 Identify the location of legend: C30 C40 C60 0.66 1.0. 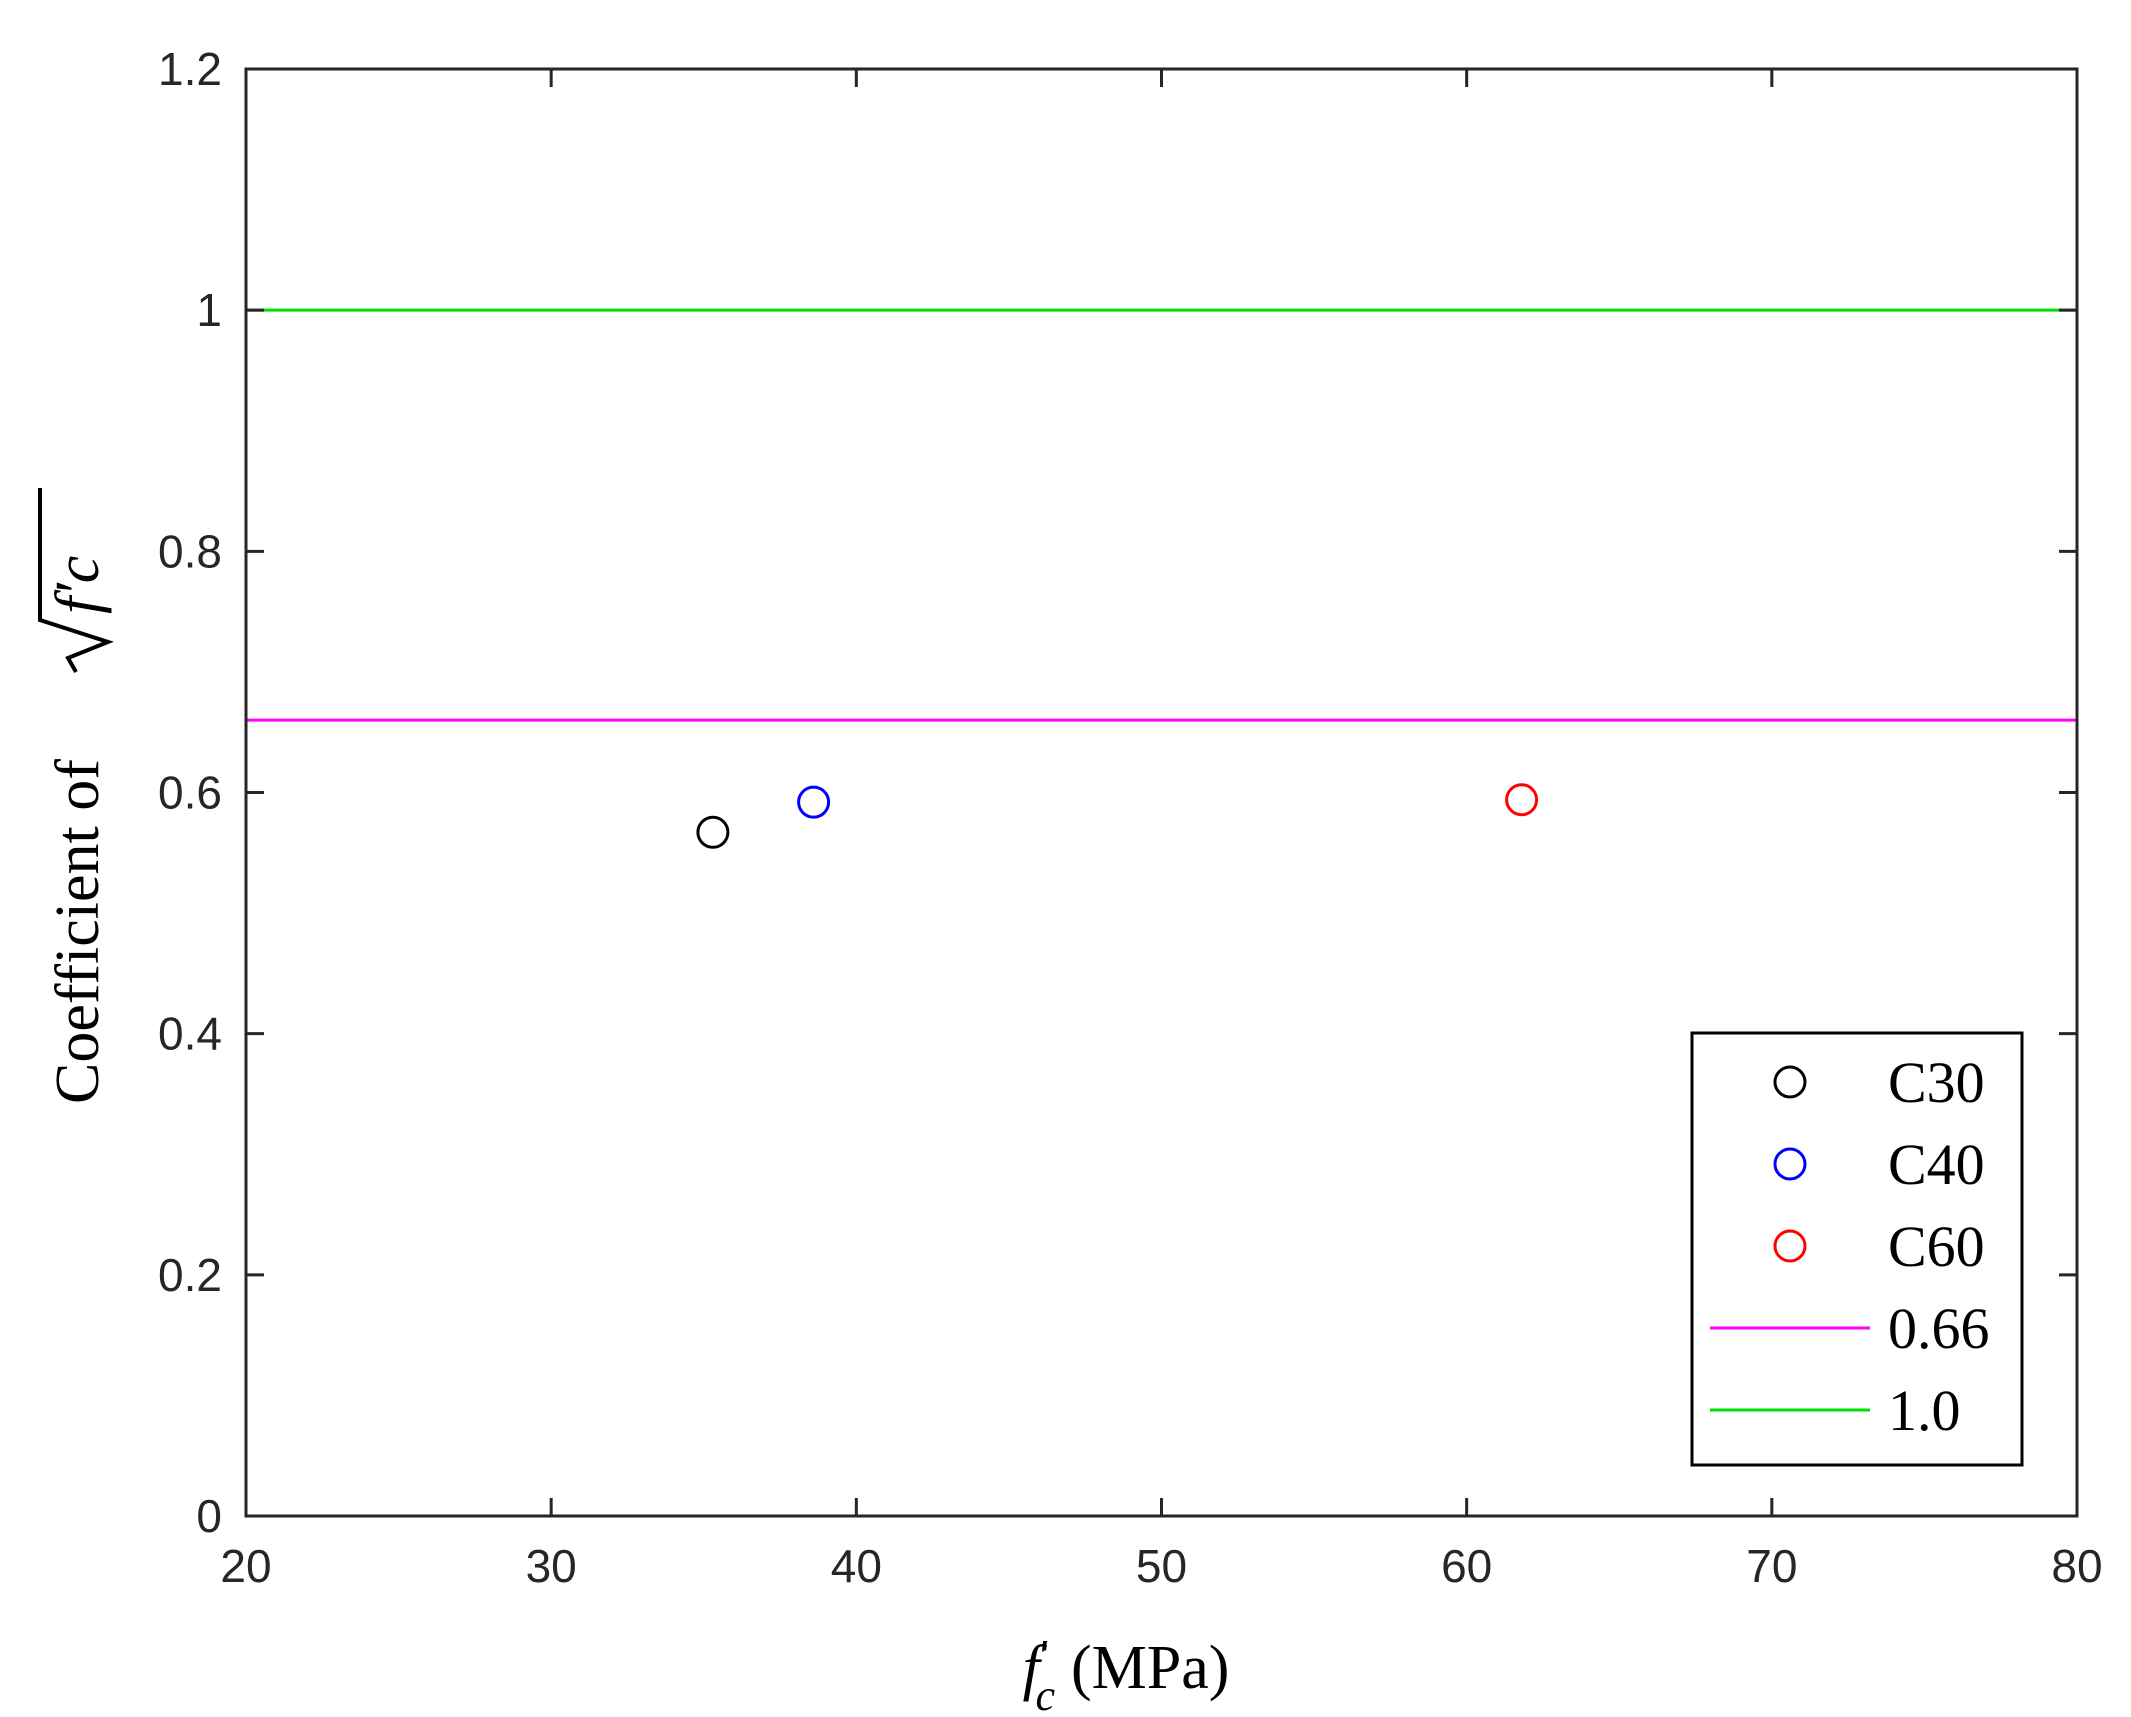
(1857, 1249).